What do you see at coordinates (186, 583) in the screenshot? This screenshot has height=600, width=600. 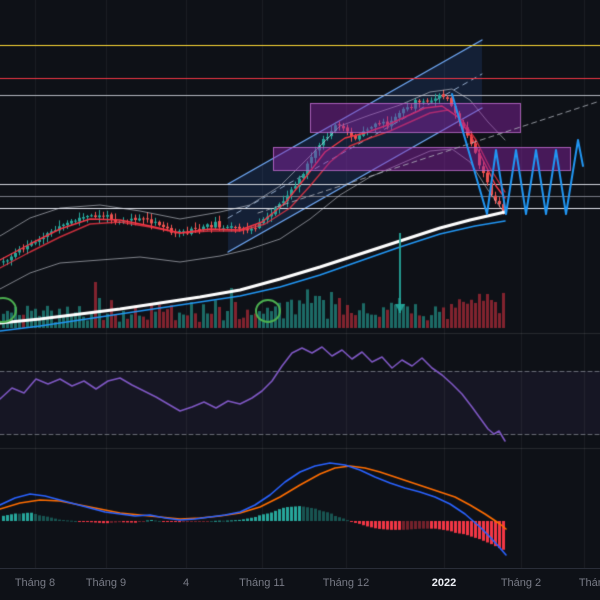 I see `time-axis-label: 4` at bounding box center [186, 583].